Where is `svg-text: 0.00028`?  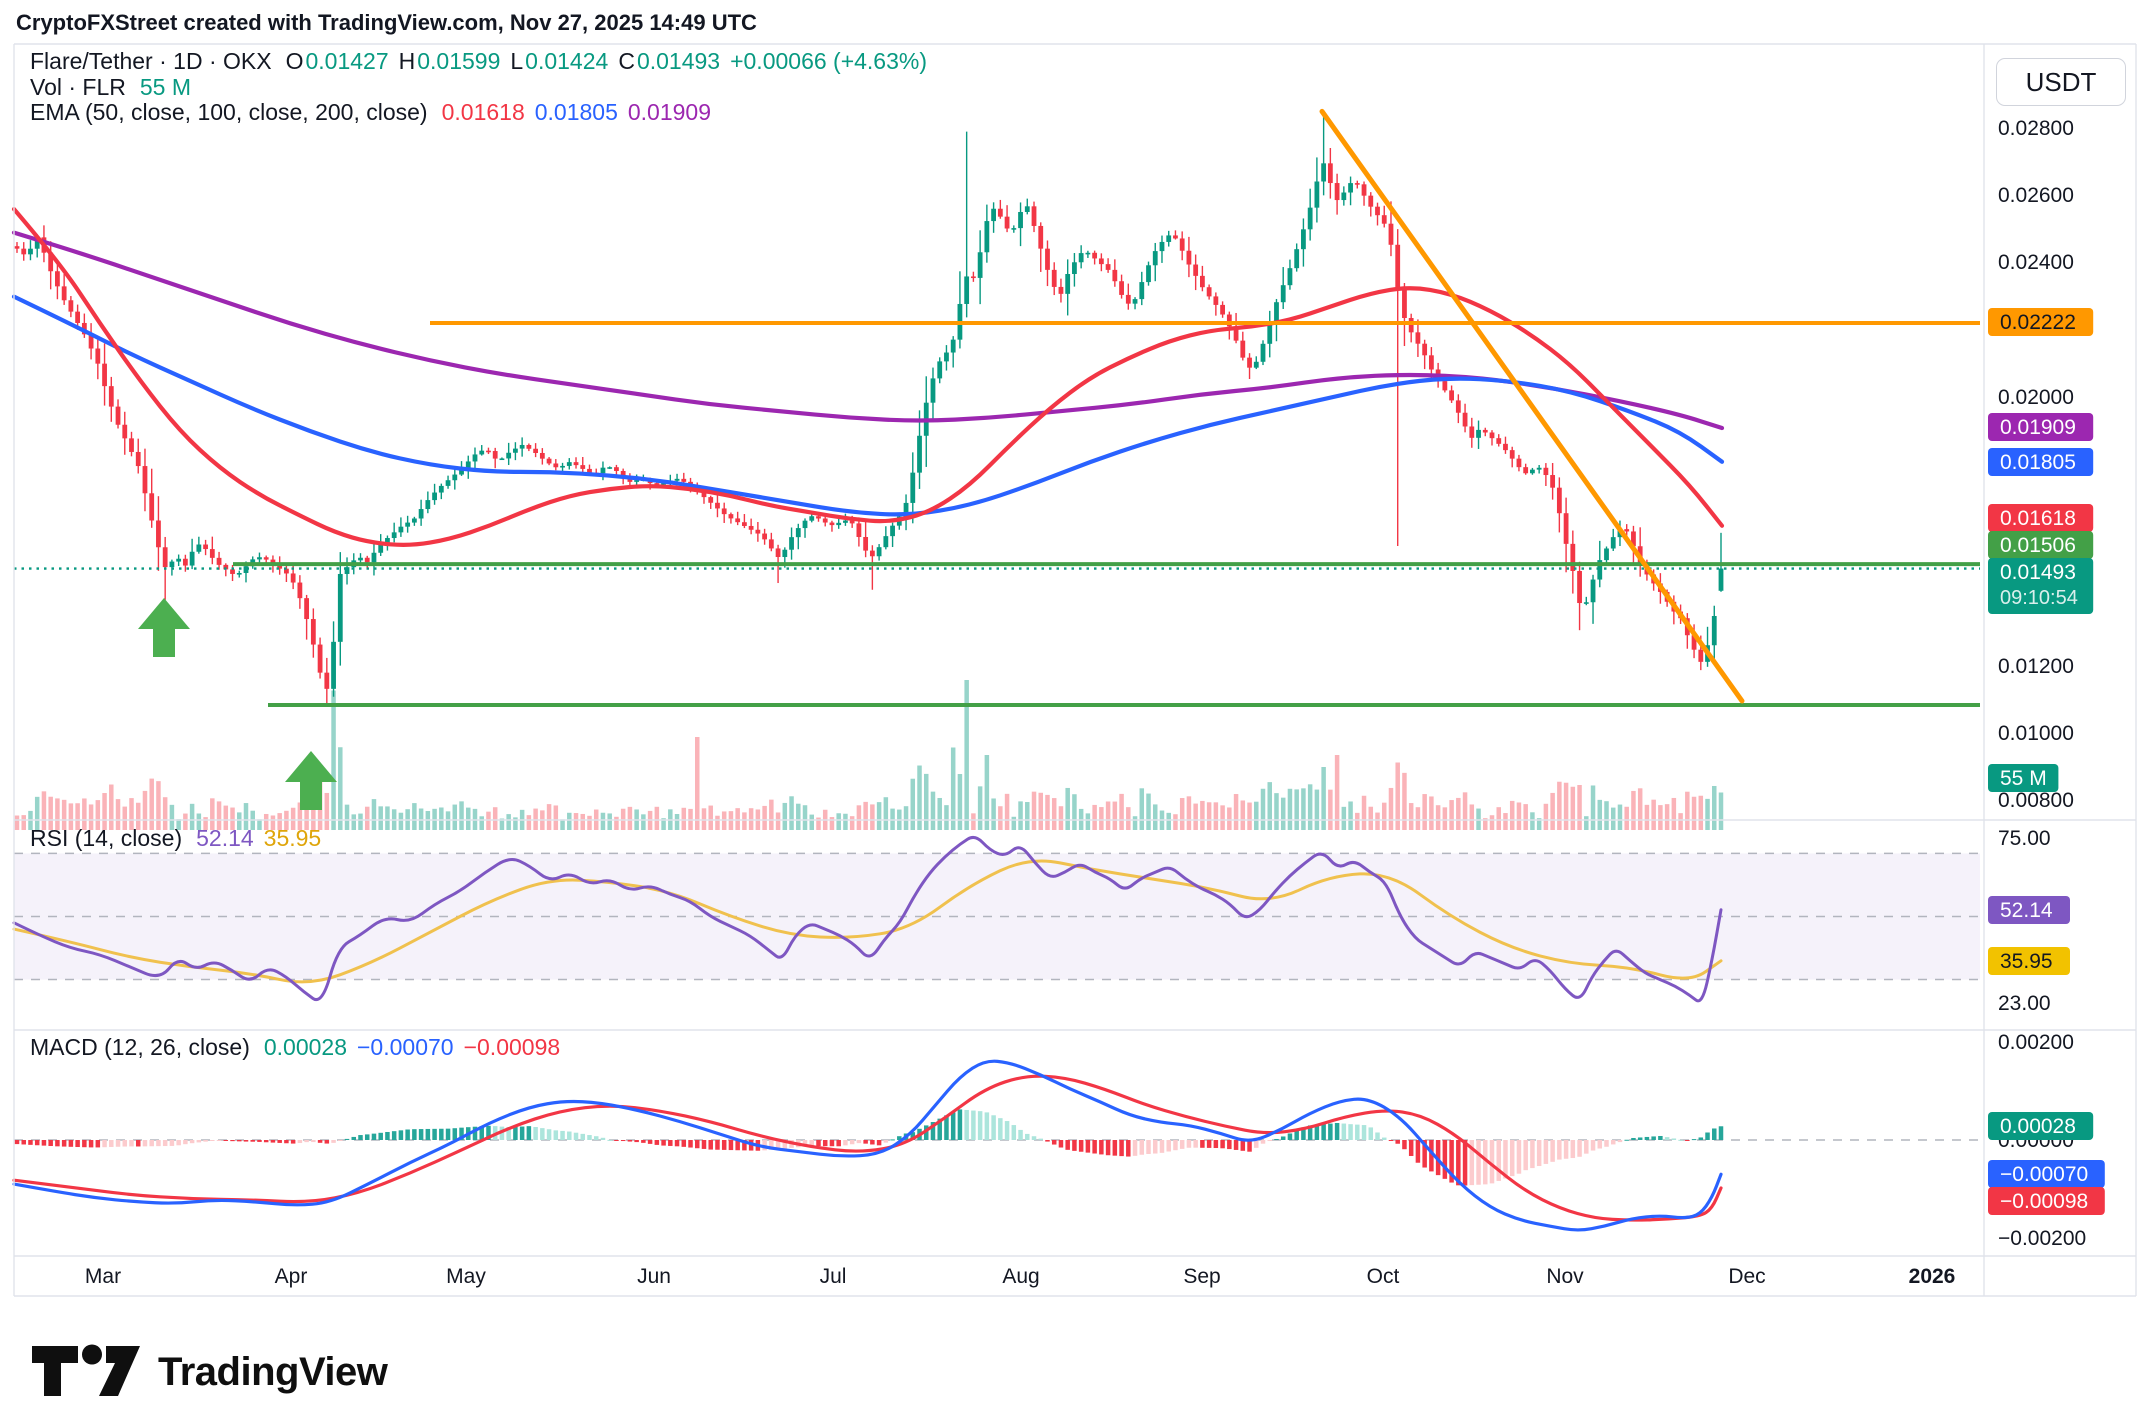 svg-text: 0.00028 is located at coordinates (2038, 1126).